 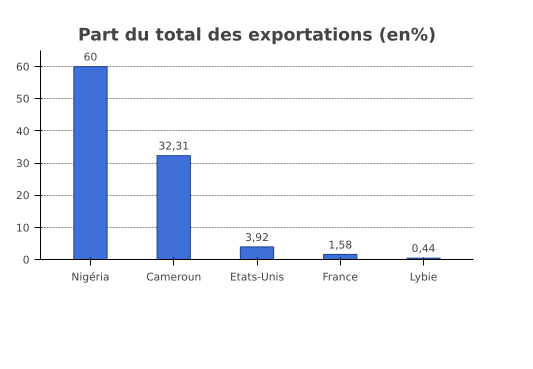 What do you see at coordinates (424, 249) in the screenshot?
I see `data-label: 0,44` at bounding box center [424, 249].